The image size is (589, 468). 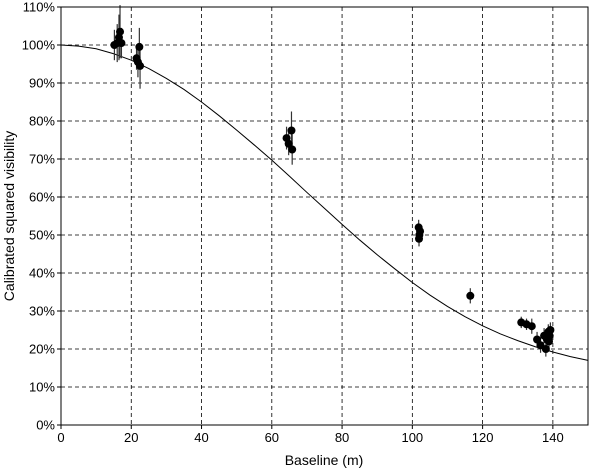 What do you see at coordinates (553, 437) in the screenshot?
I see `x-tick-label: 140` at bounding box center [553, 437].